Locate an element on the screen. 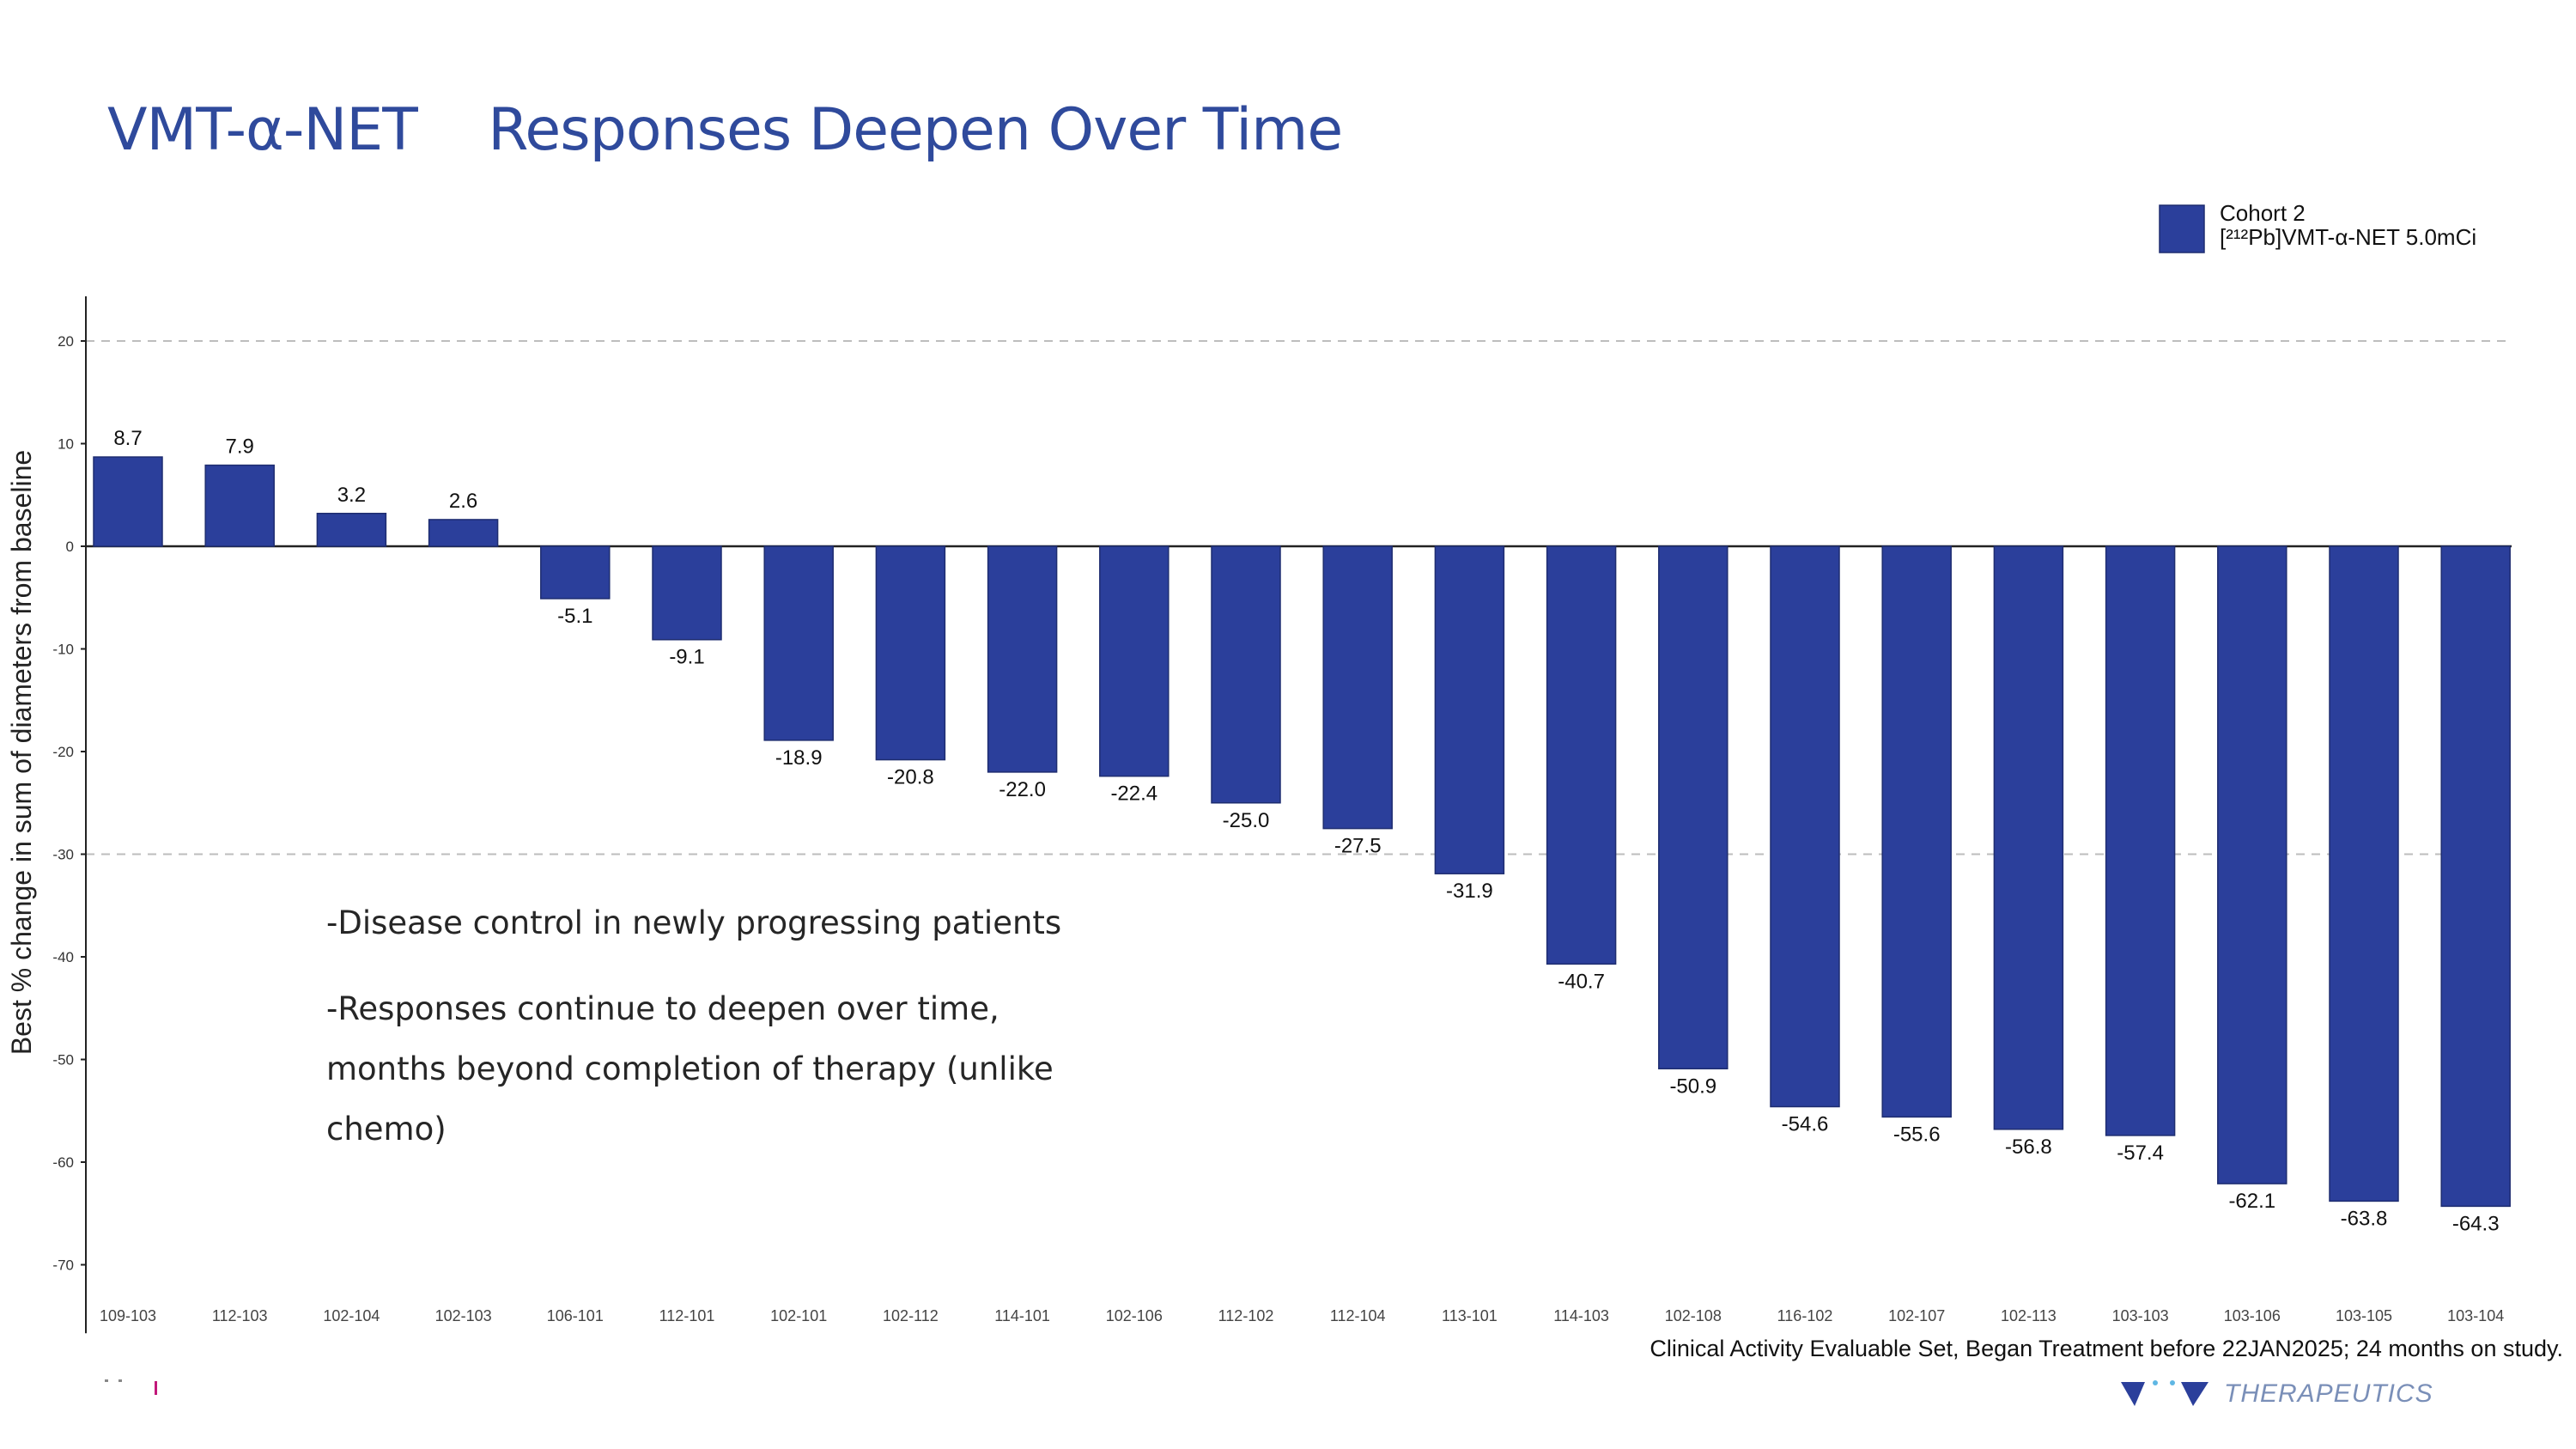  logo-text: THERAPEUTICS is located at coordinates (2328, 1393).